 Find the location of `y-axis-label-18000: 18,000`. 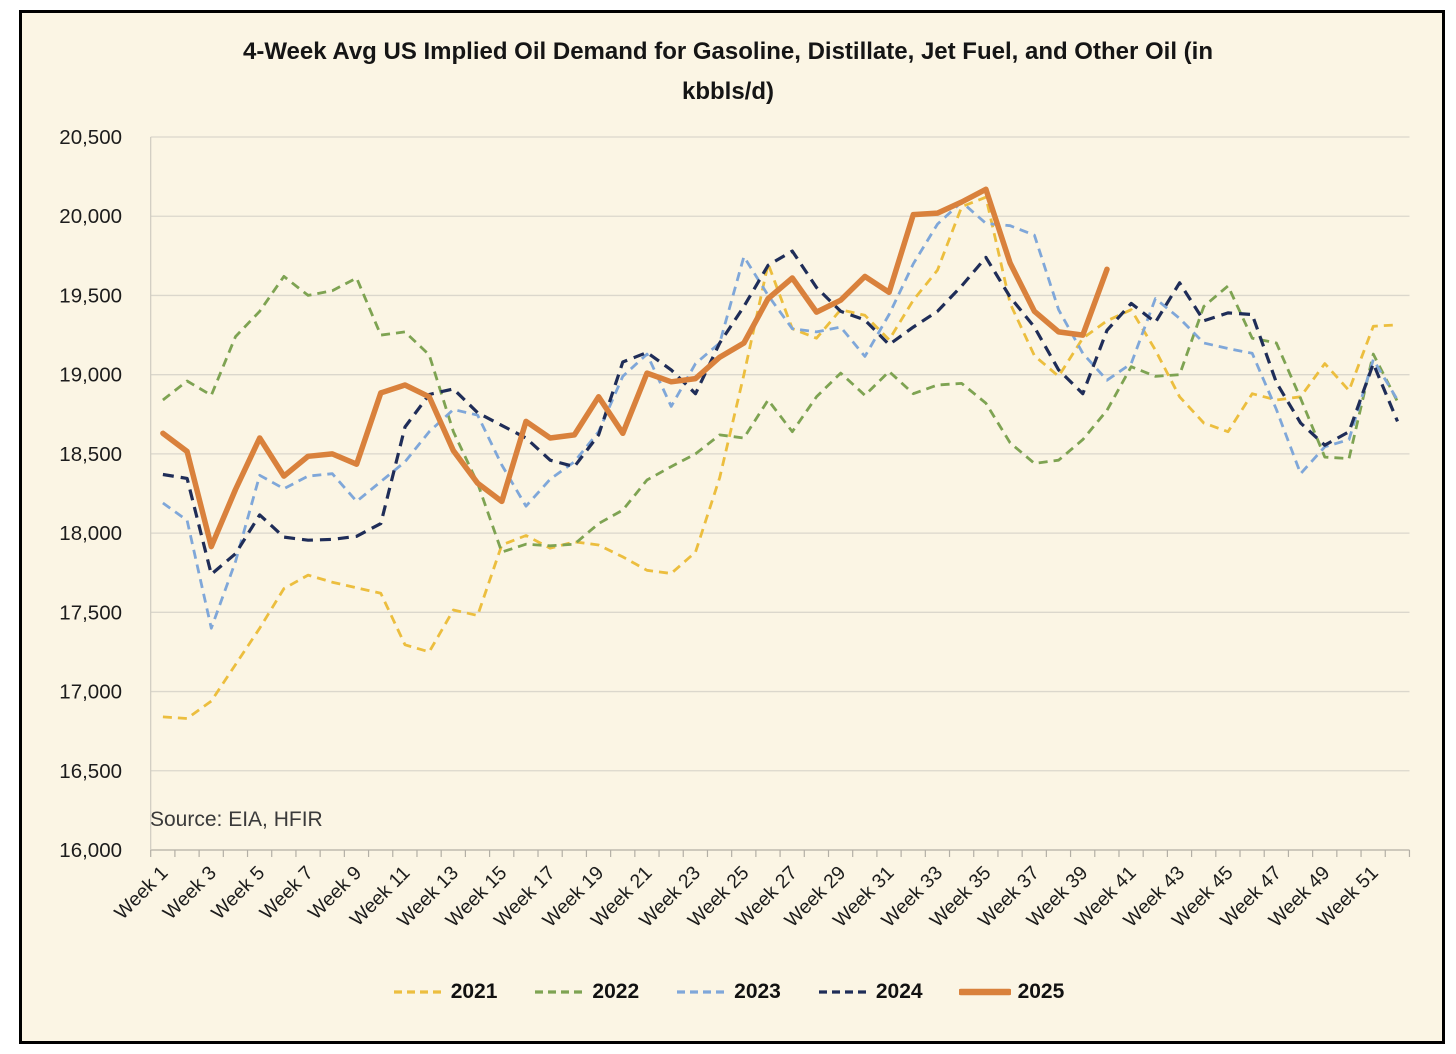

y-axis-label-18000: 18,000 is located at coordinates (90, 533).